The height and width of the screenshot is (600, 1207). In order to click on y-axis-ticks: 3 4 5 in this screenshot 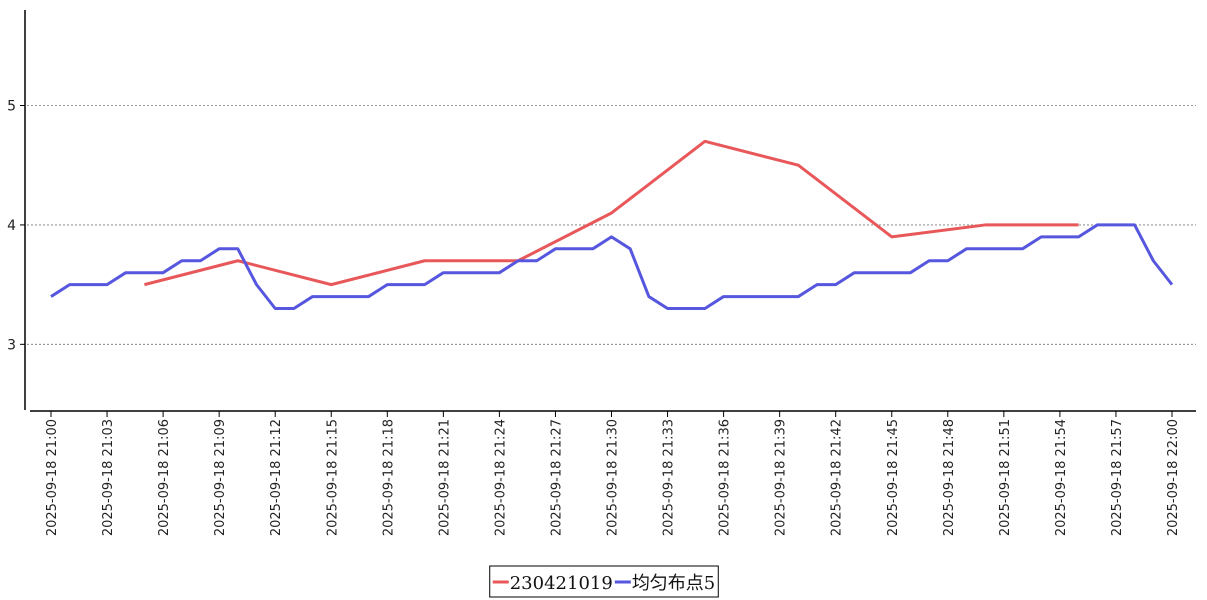, I will do `click(16, 226)`.